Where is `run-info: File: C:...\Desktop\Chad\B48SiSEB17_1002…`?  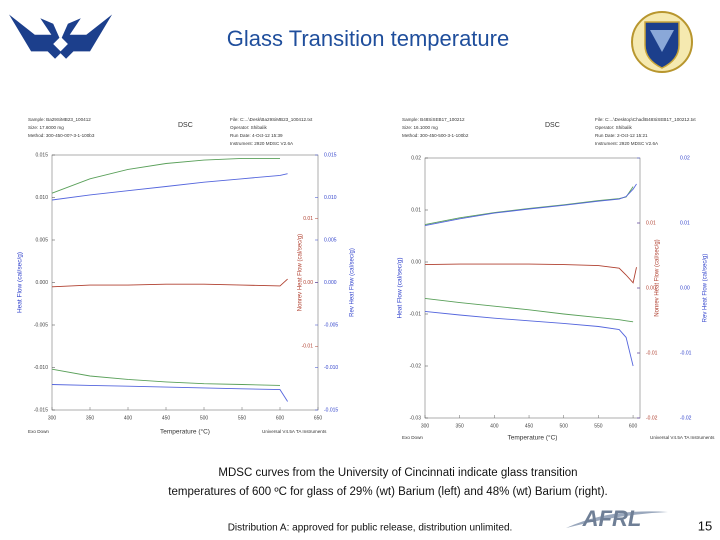
run-info: File: C:...\Desktop\Chad\B48SiSEB17_1002… is located at coordinates (645, 119).